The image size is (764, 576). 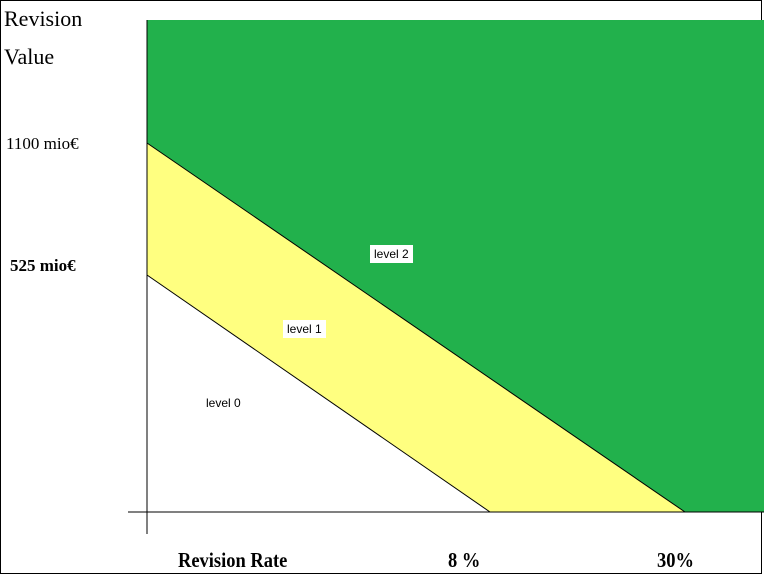 I want to click on region-label-level-0: level 0, so click(x=223, y=403).